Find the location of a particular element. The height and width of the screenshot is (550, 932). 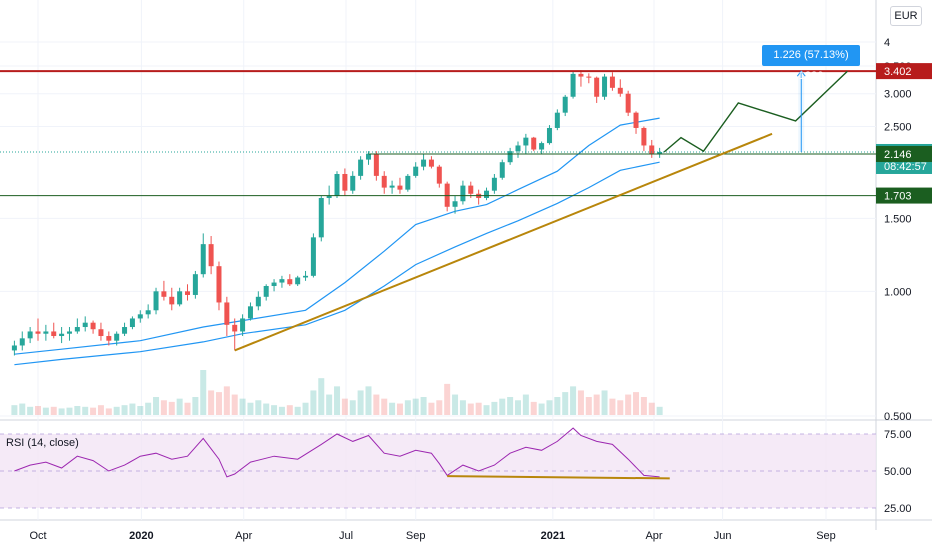

currency-button: EUR is located at coordinates (906, 16).